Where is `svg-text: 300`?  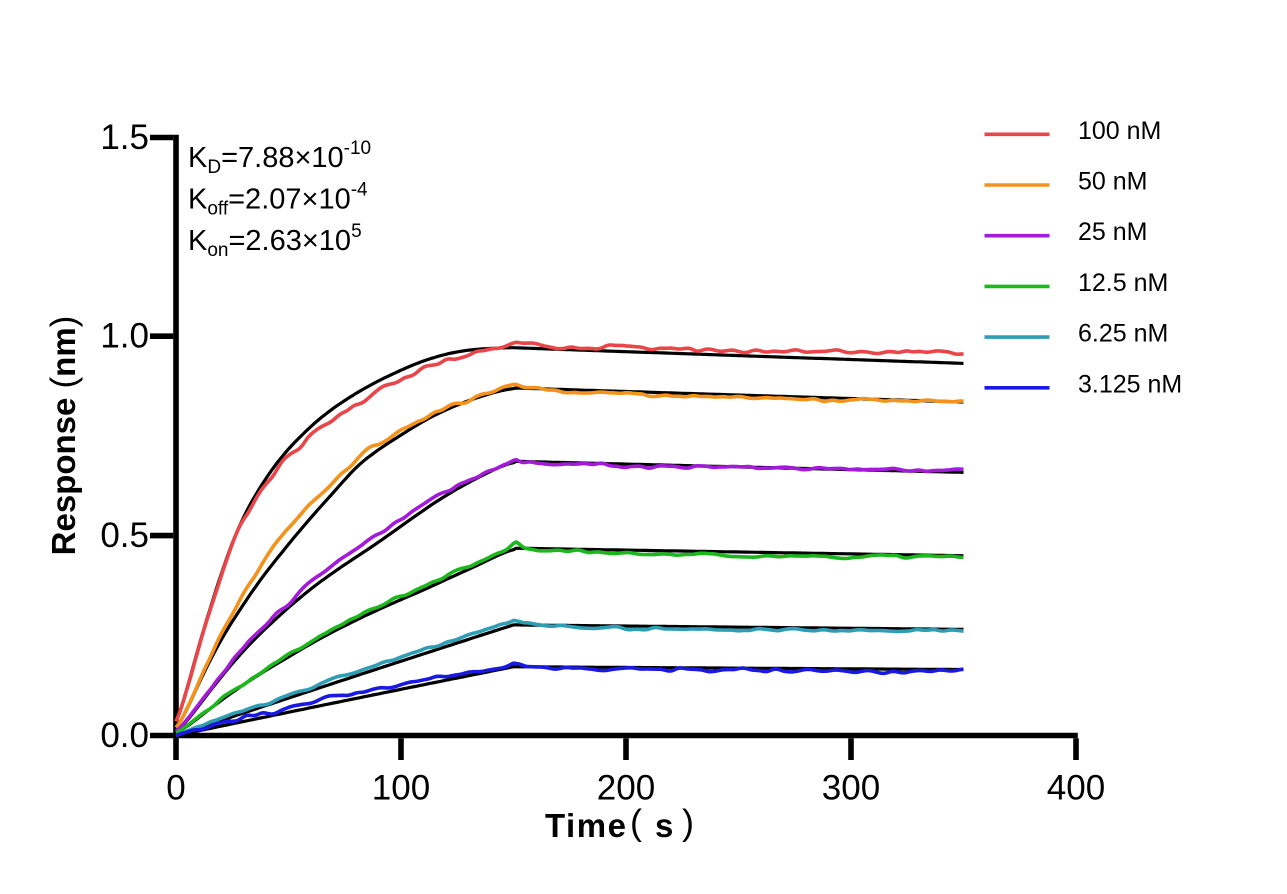
svg-text: 300 is located at coordinates (851, 788).